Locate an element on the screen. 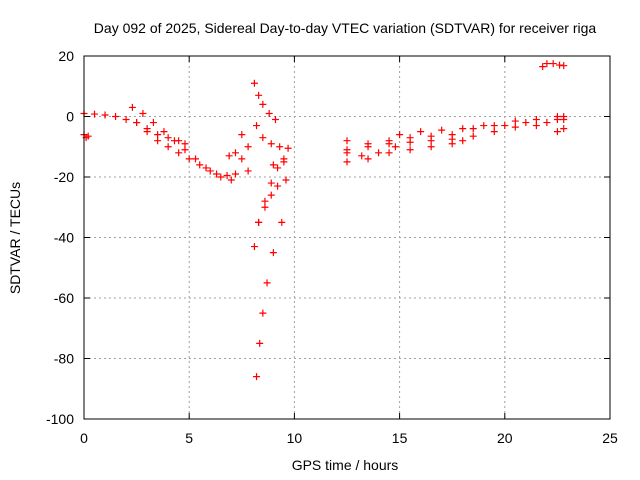 The height and width of the screenshot is (480, 640). series-arc-e is located at coordinates (238, 162).